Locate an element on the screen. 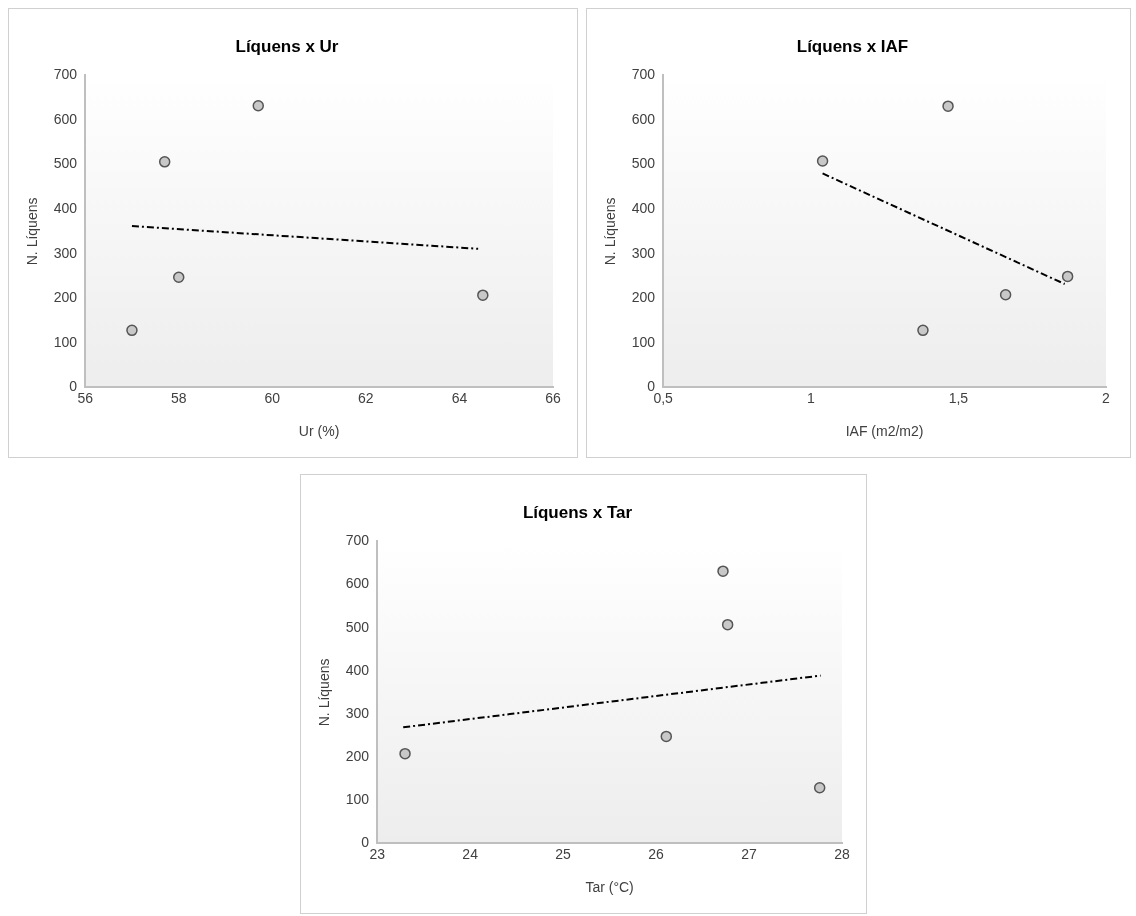 The width and height of the screenshot is (1136, 916). chart-title: Líquens x Tar is located at coordinates (577, 512).